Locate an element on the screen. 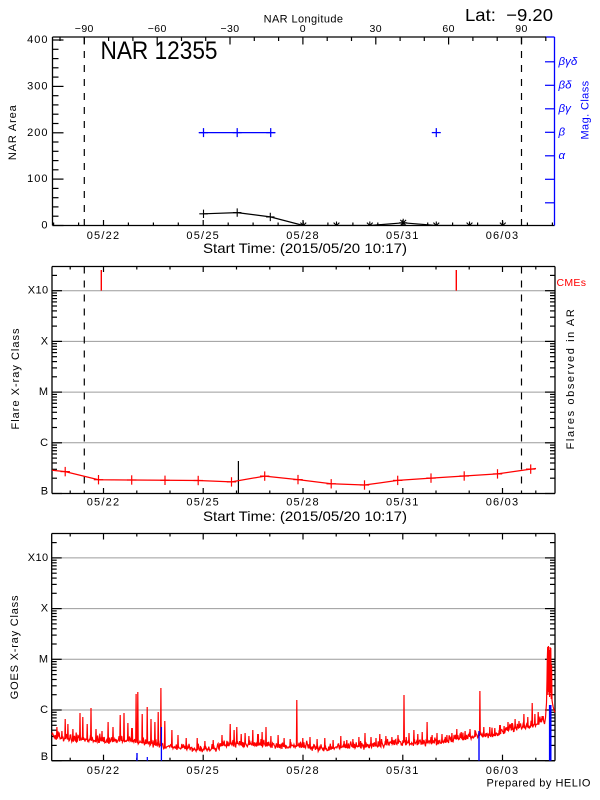 This screenshot has height=800, width=600. svg-text: −30 is located at coordinates (229, 29).